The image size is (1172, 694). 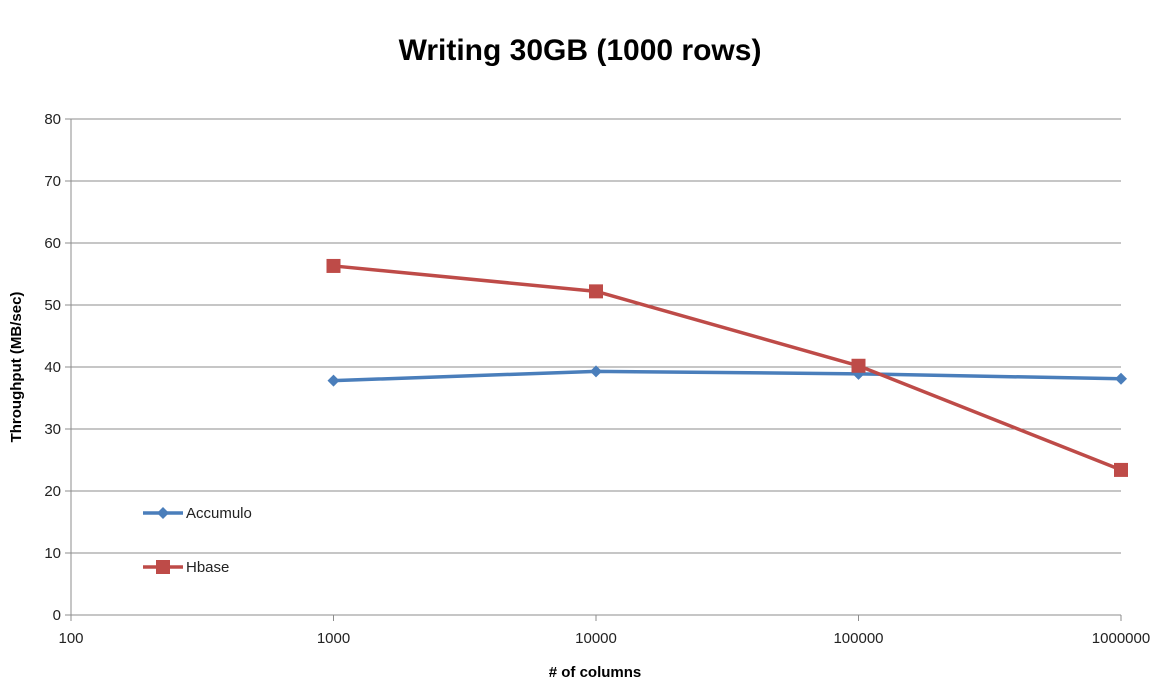 I want to click on x-tick-labels: 100 1000 10000 100000 1000000, so click(x=604, y=638).